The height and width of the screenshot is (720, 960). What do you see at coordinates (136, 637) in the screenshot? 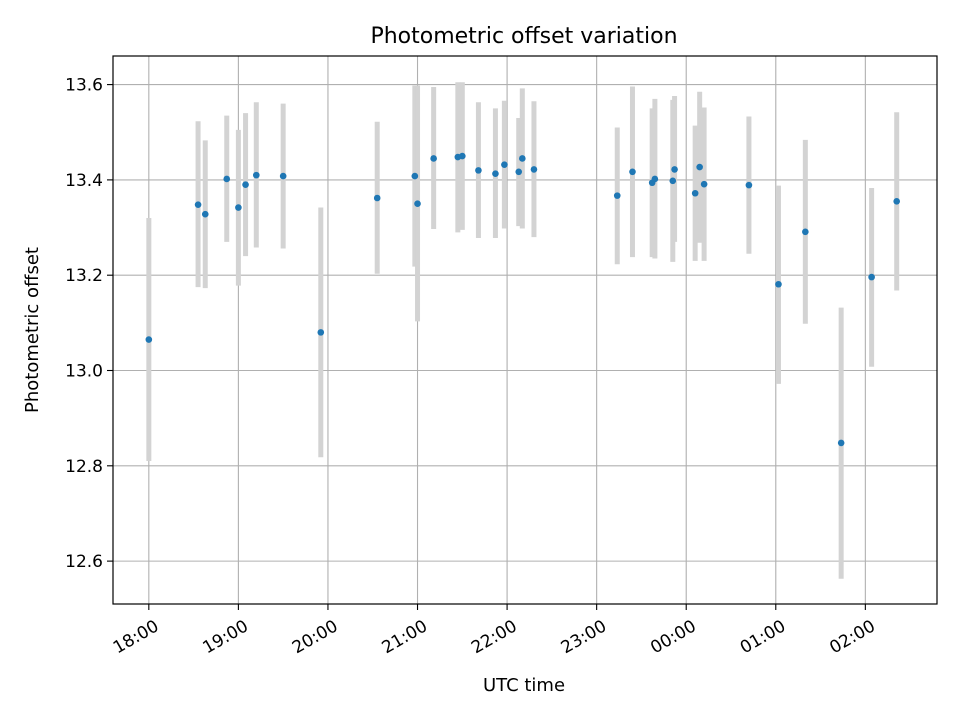
I see `x-tick-label: 18:00` at bounding box center [136, 637].